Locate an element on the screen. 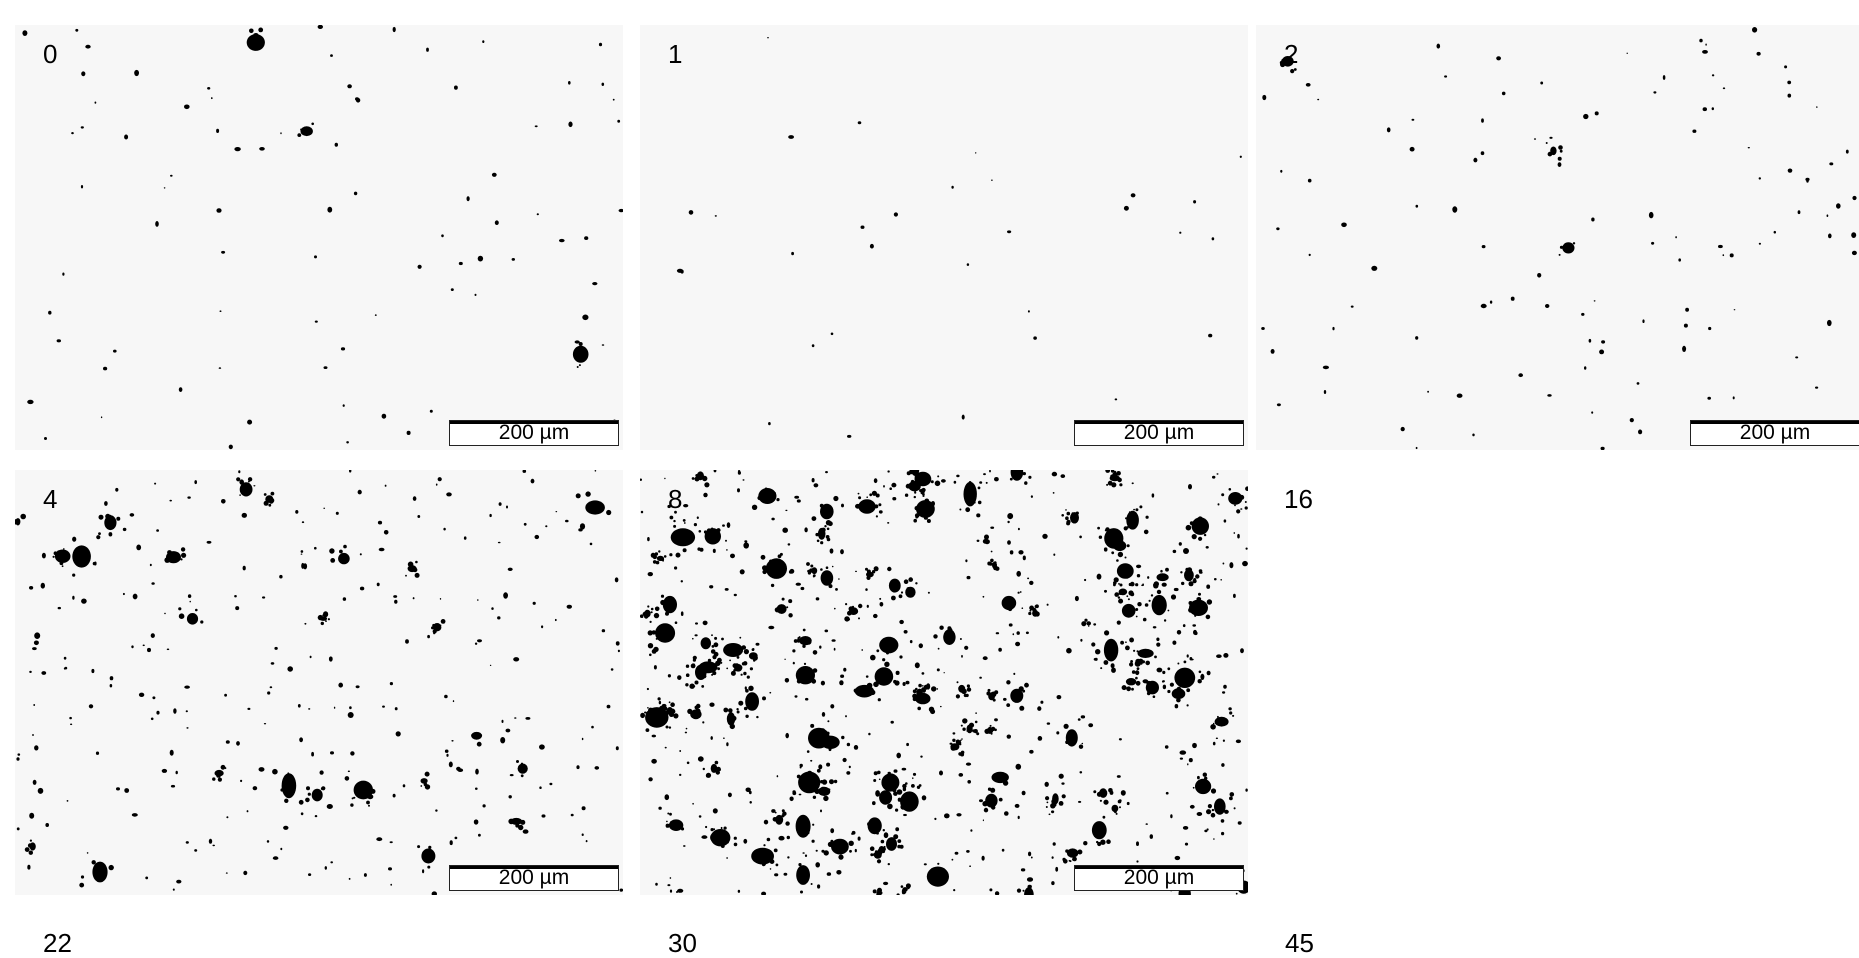 The image size is (1859, 958). panel-0: 0 200 µm is located at coordinates (319, 237).